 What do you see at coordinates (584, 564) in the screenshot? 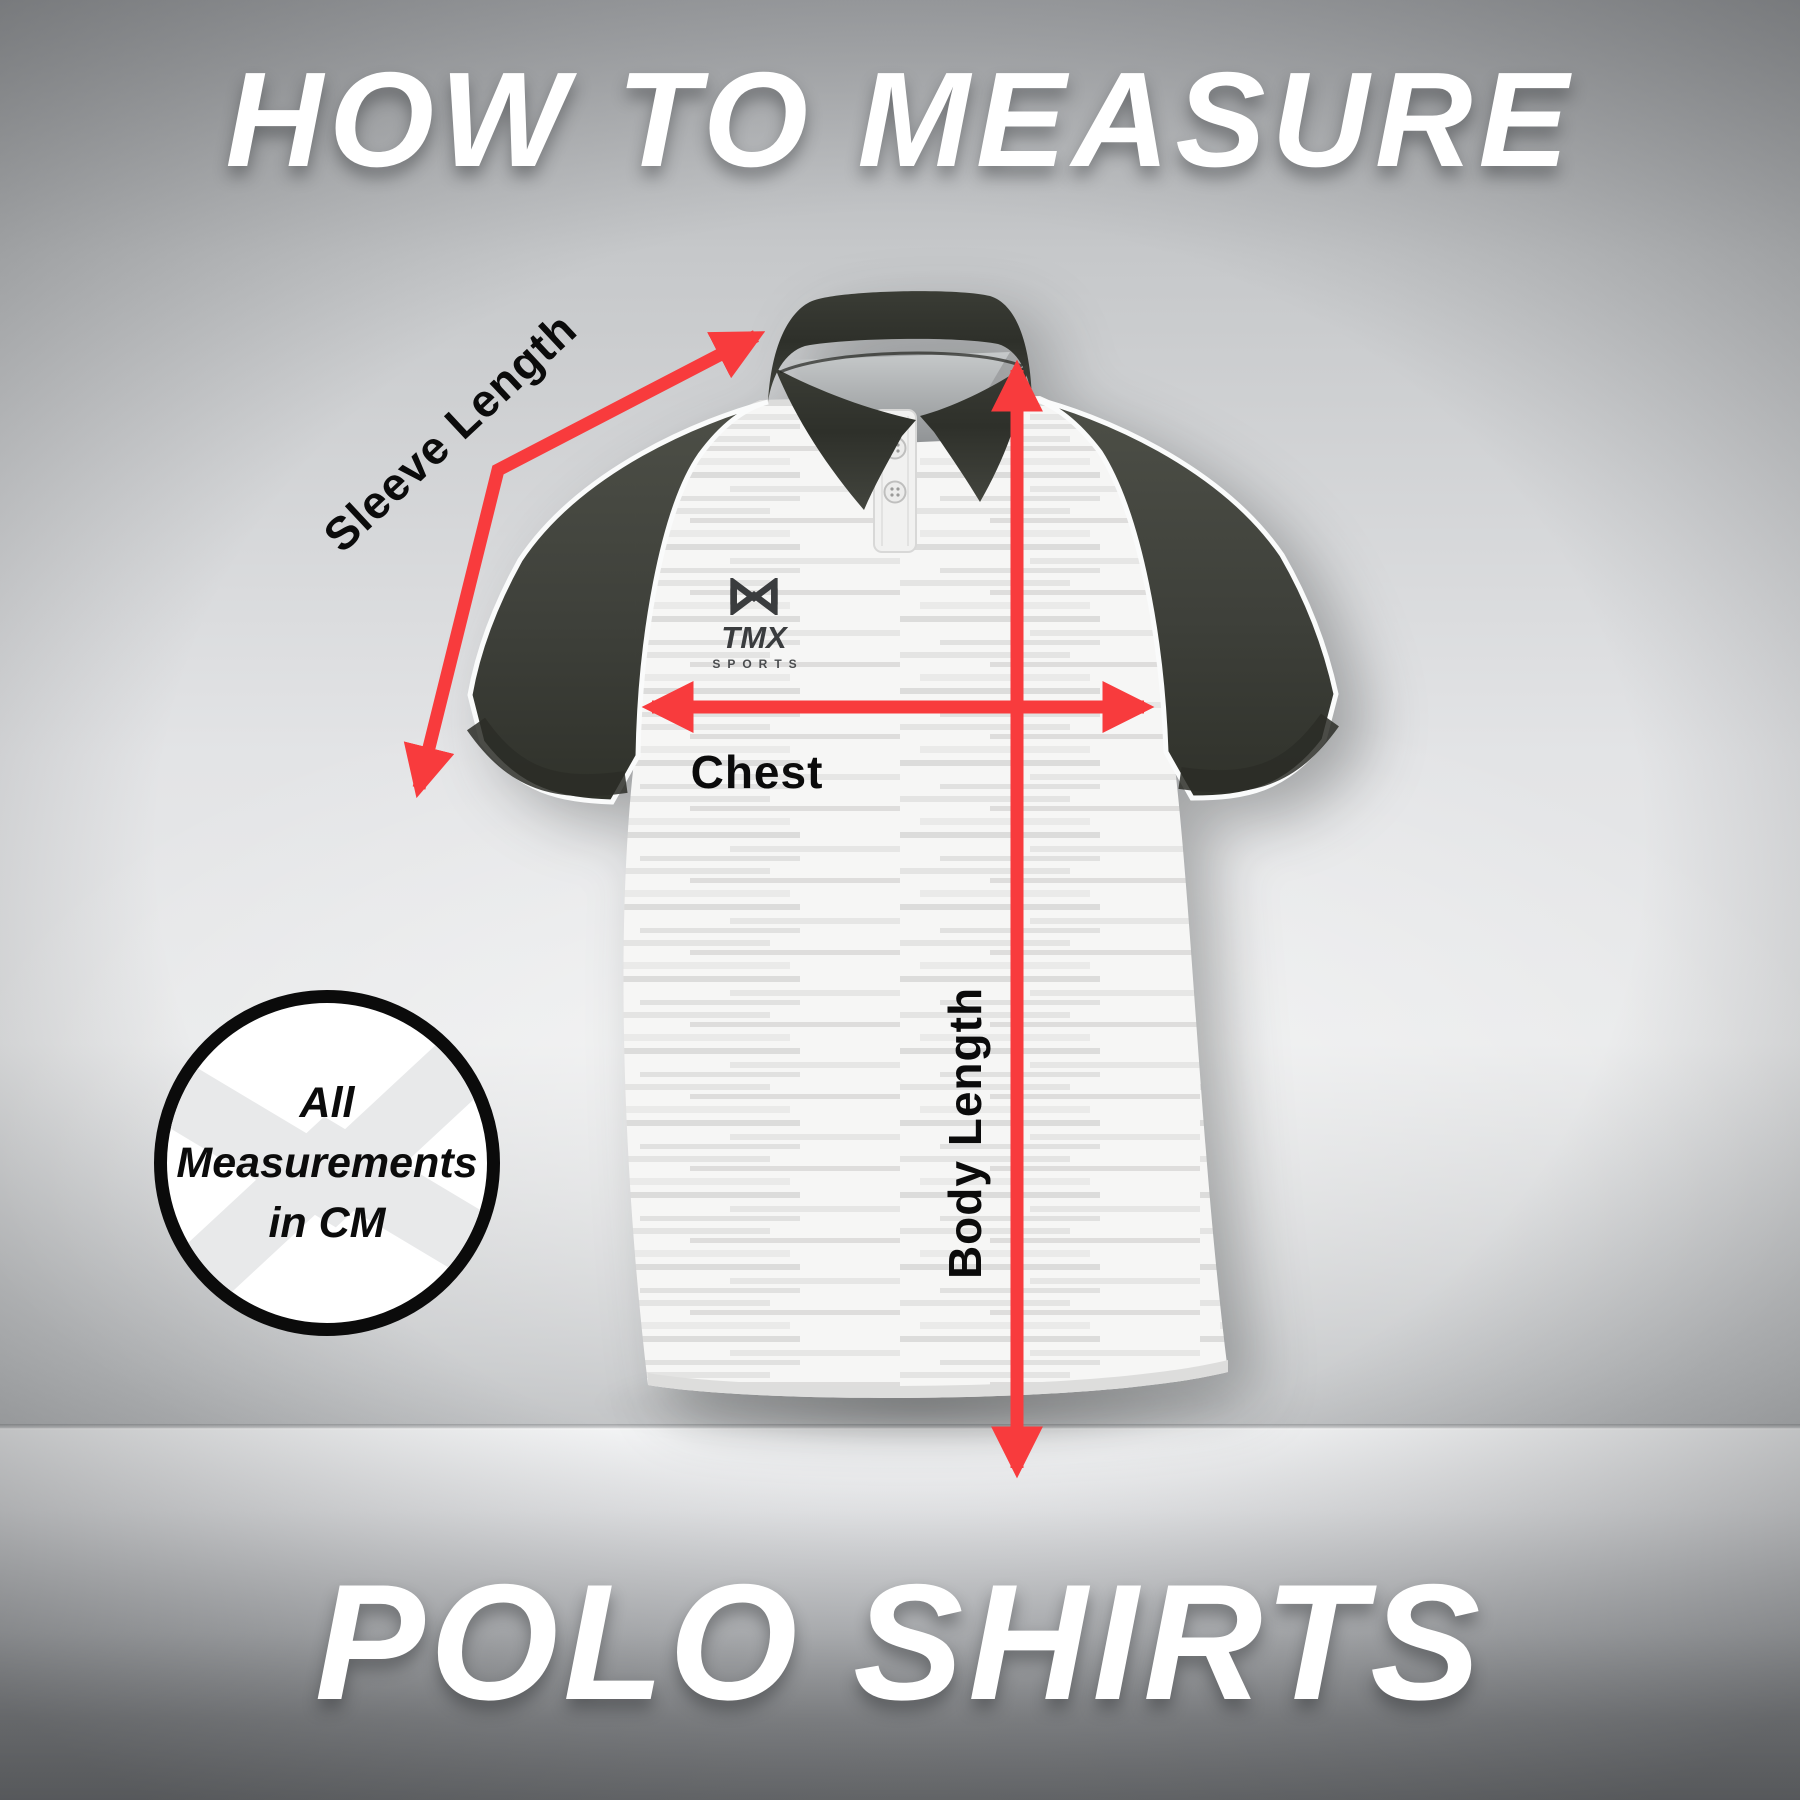
I see `sleeve-length-arrow` at bounding box center [584, 564].